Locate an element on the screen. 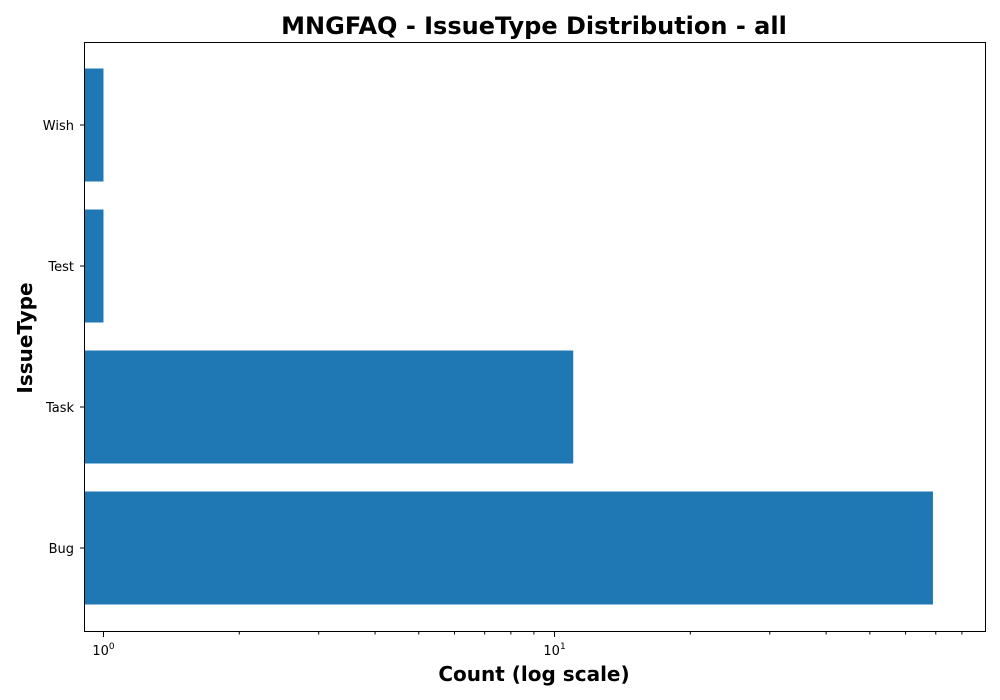 The width and height of the screenshot is (1000, 700). x-tick-label: 10¹ is located at coordinates (554, 650).